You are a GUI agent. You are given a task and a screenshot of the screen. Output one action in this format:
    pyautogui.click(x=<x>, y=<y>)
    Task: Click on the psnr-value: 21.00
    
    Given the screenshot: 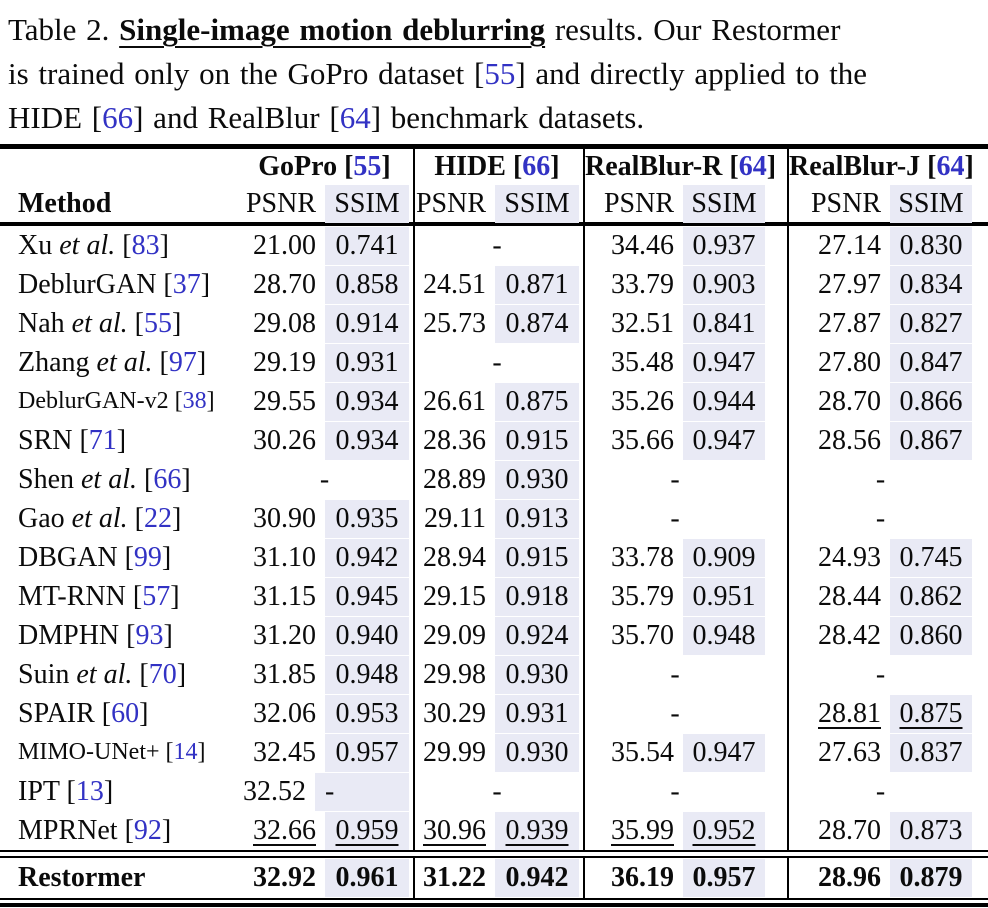 What is the action you would take?
    pyautogui.click(x=284, y=245)
    